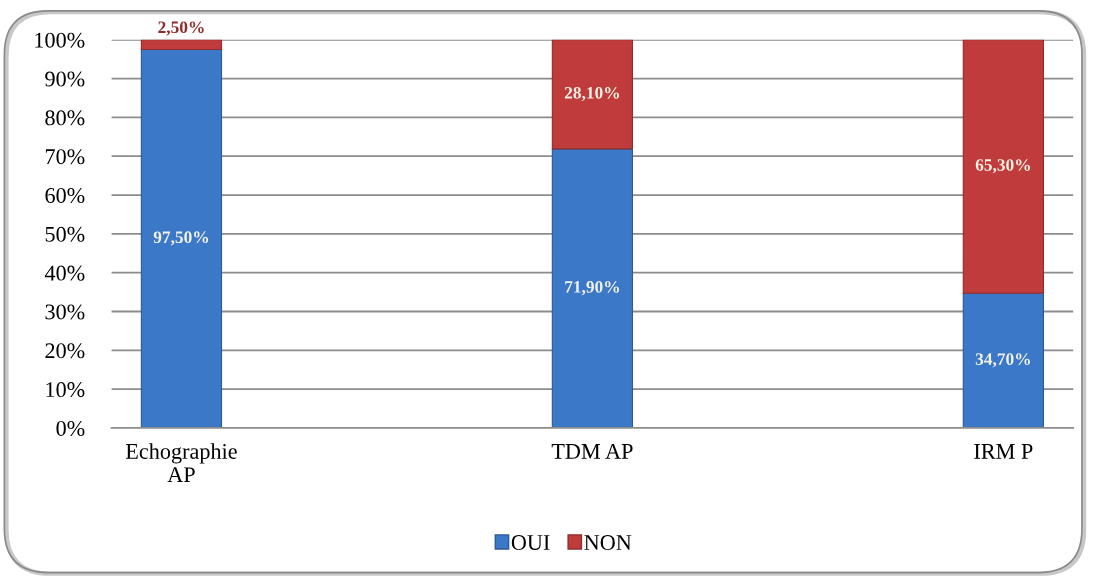  I want to click on data-label: 28,10%, so click(591, 94).